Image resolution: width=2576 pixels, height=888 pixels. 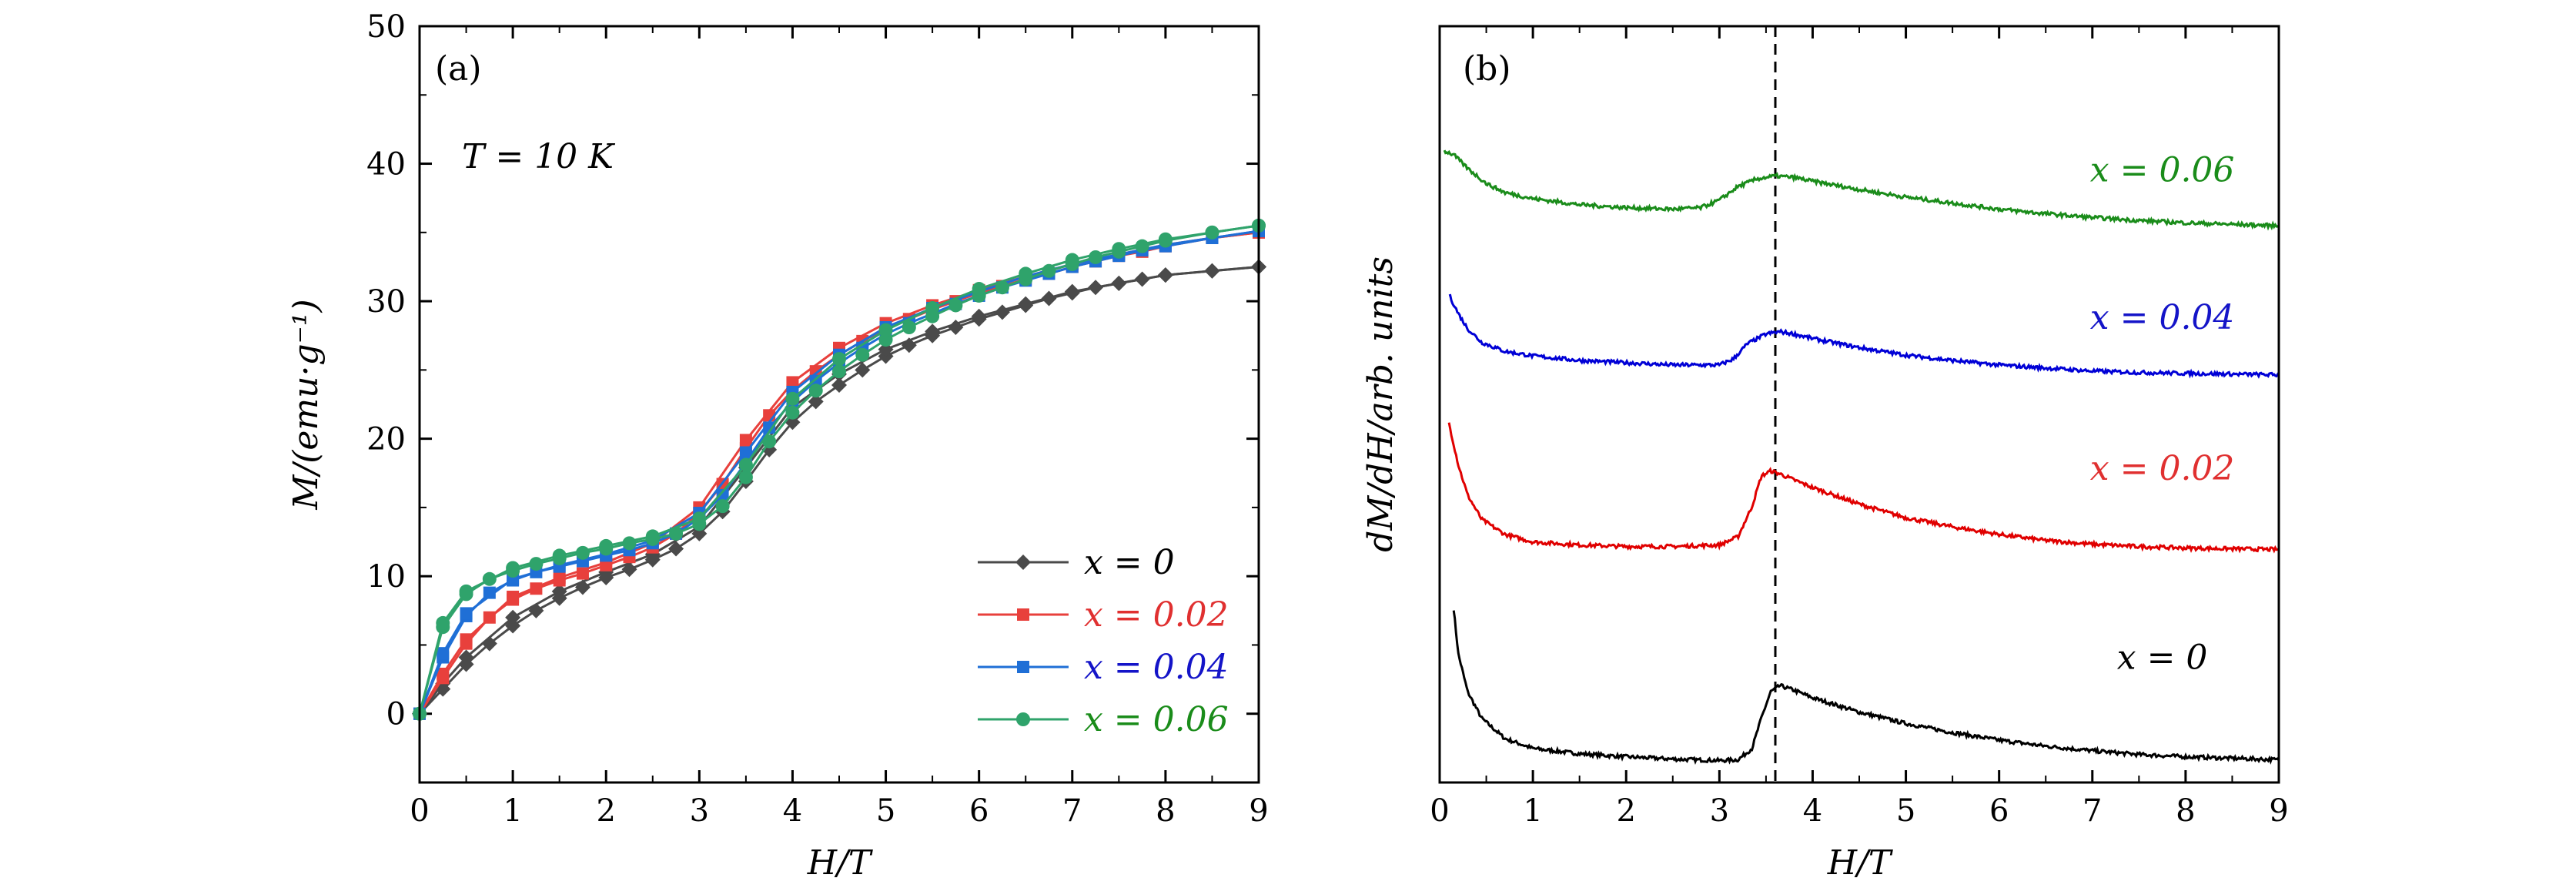 What do you see at coordinates (386, 27) in the screenshot?
I see `panel-a-y-tick-label: 50` at bounding box center [386, 27].